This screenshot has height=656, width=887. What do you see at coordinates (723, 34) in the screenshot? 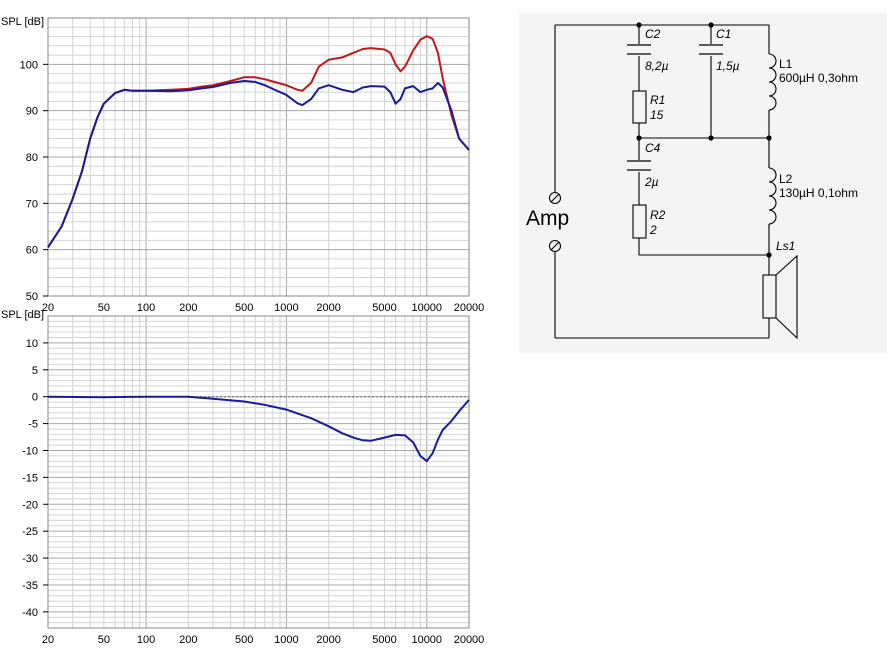
I see `c1-ref: C1` at bounding box center [723, 34].